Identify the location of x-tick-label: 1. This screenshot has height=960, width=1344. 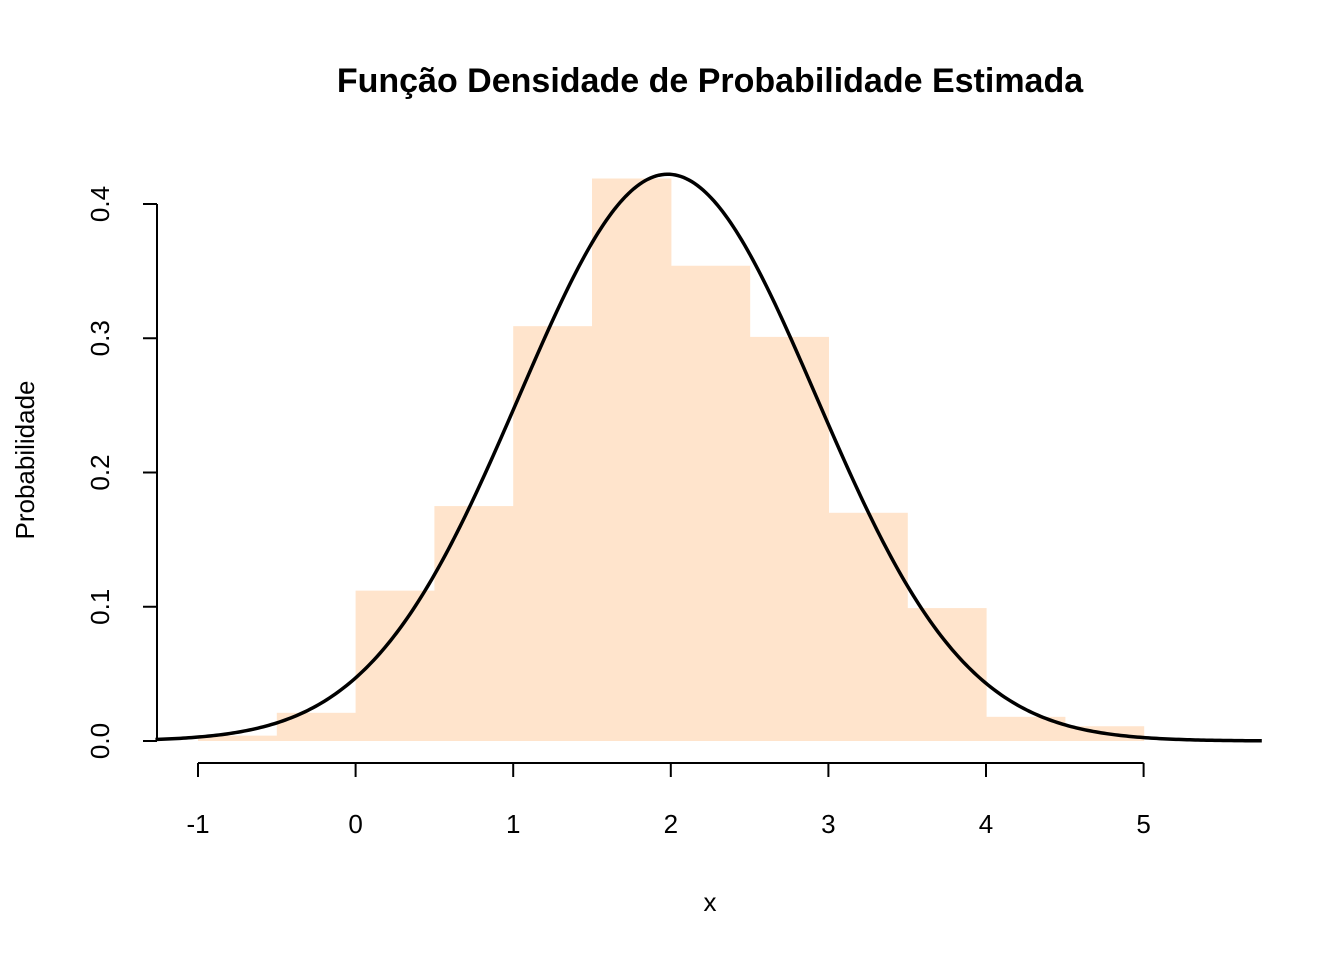
(513, 824).